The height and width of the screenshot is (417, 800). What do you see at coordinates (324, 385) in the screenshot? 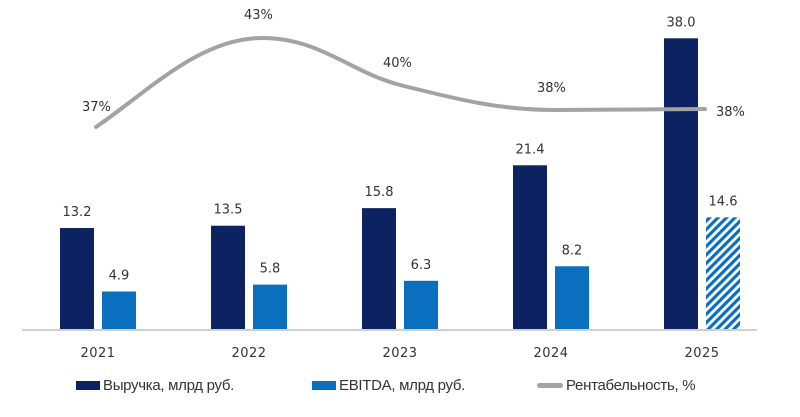
I see `legend-swatch-ebitda` at bounding box center [324, 385].